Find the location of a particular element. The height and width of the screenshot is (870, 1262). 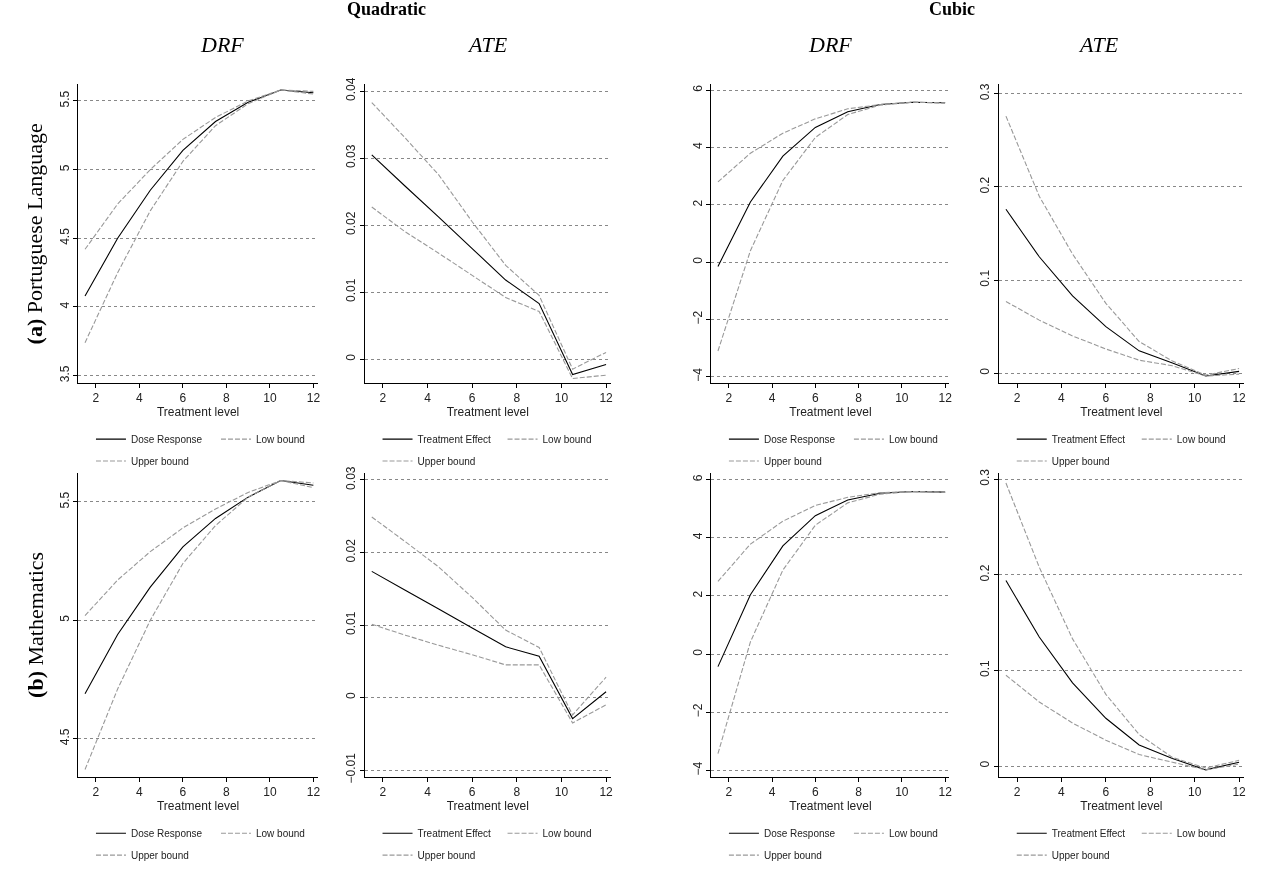

y-tick-label: −0.01 is located at coordinates (351, 768).